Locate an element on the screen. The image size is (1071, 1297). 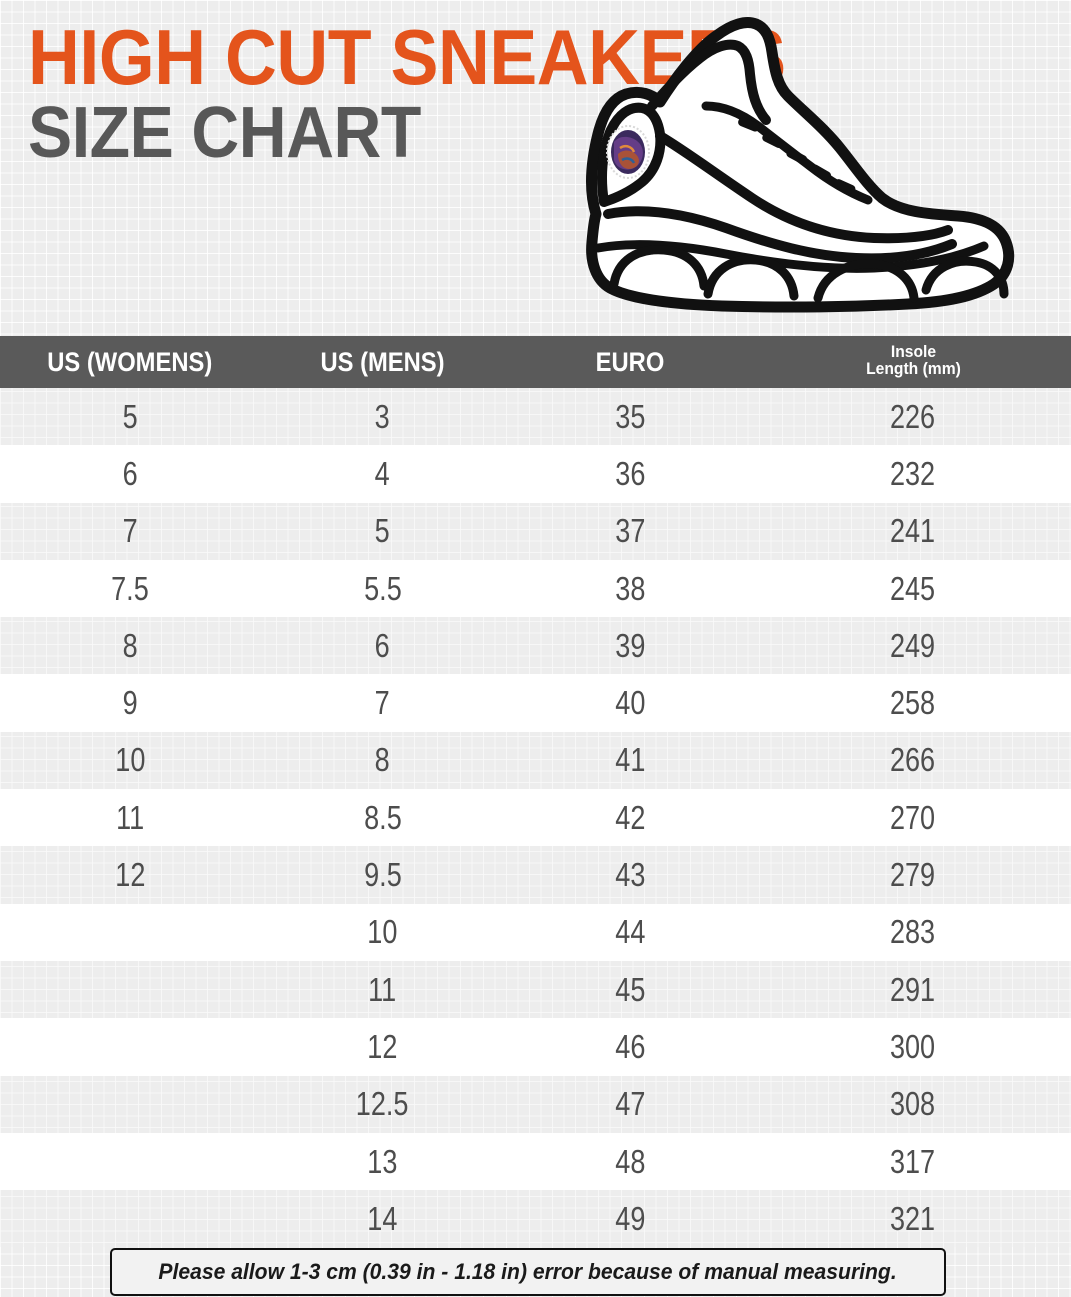
cell-euro: 42 is located at coordinates (630, 817).